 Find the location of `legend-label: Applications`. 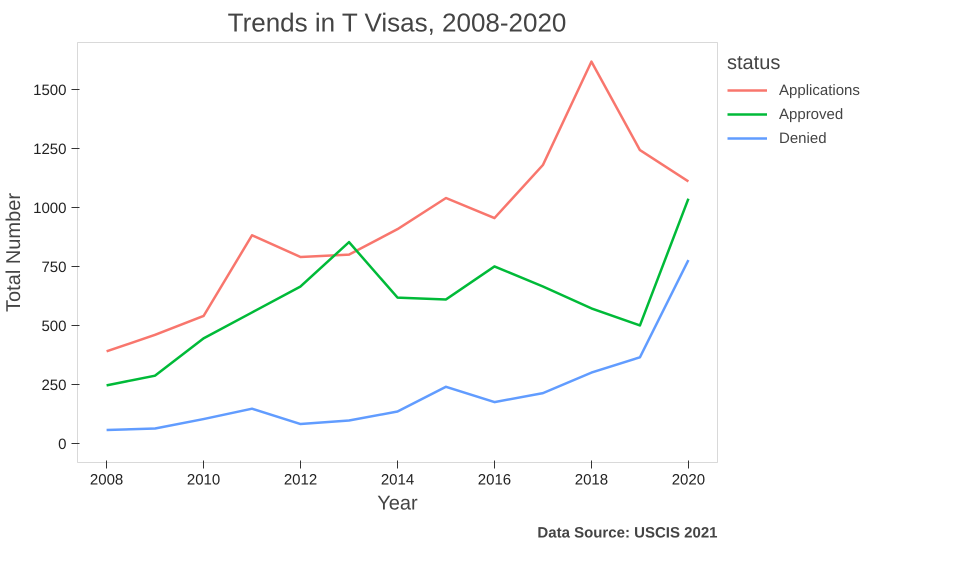

legend-label: Applications is located at coordinates (819, 90).